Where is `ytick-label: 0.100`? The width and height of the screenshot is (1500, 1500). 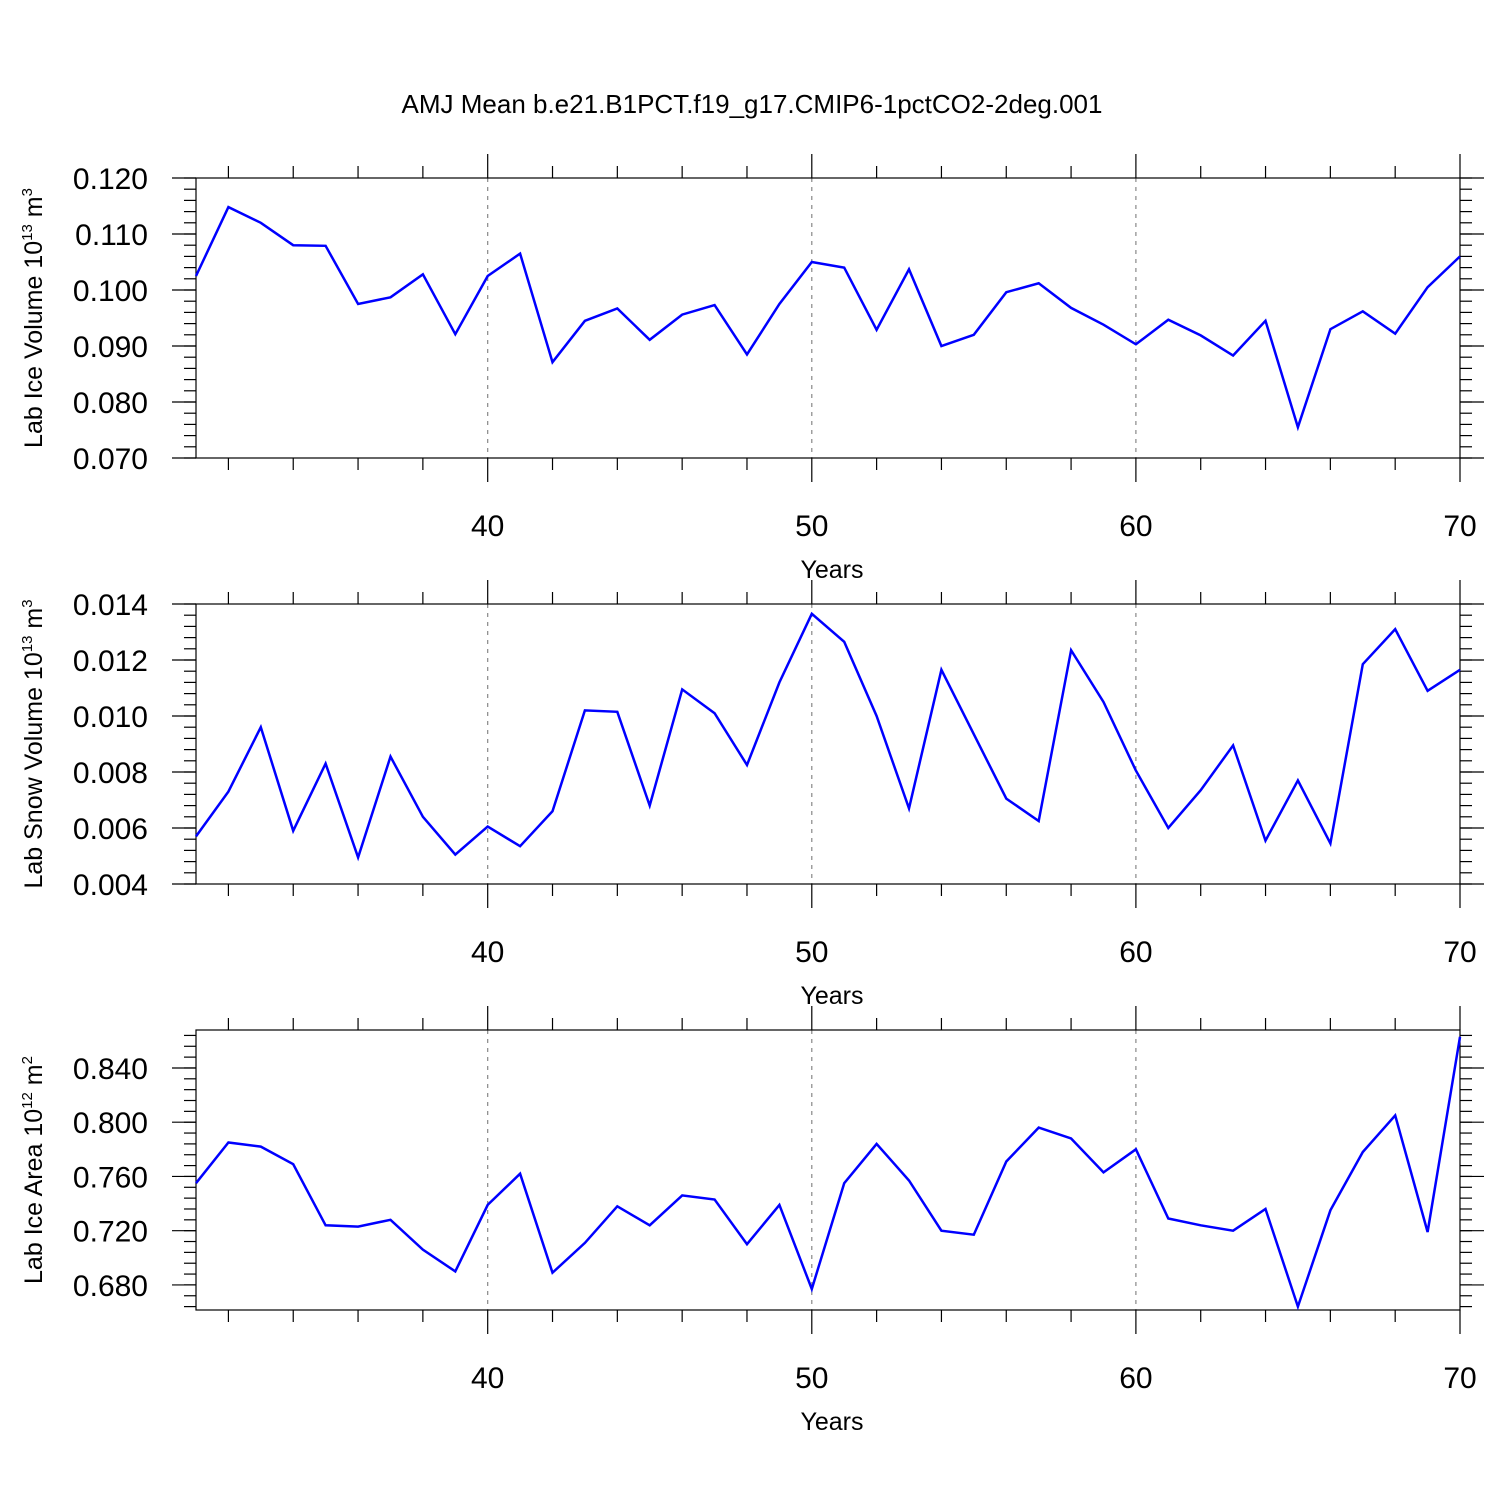
ytick-label: 0.100 is located at coordinates (110, 291).